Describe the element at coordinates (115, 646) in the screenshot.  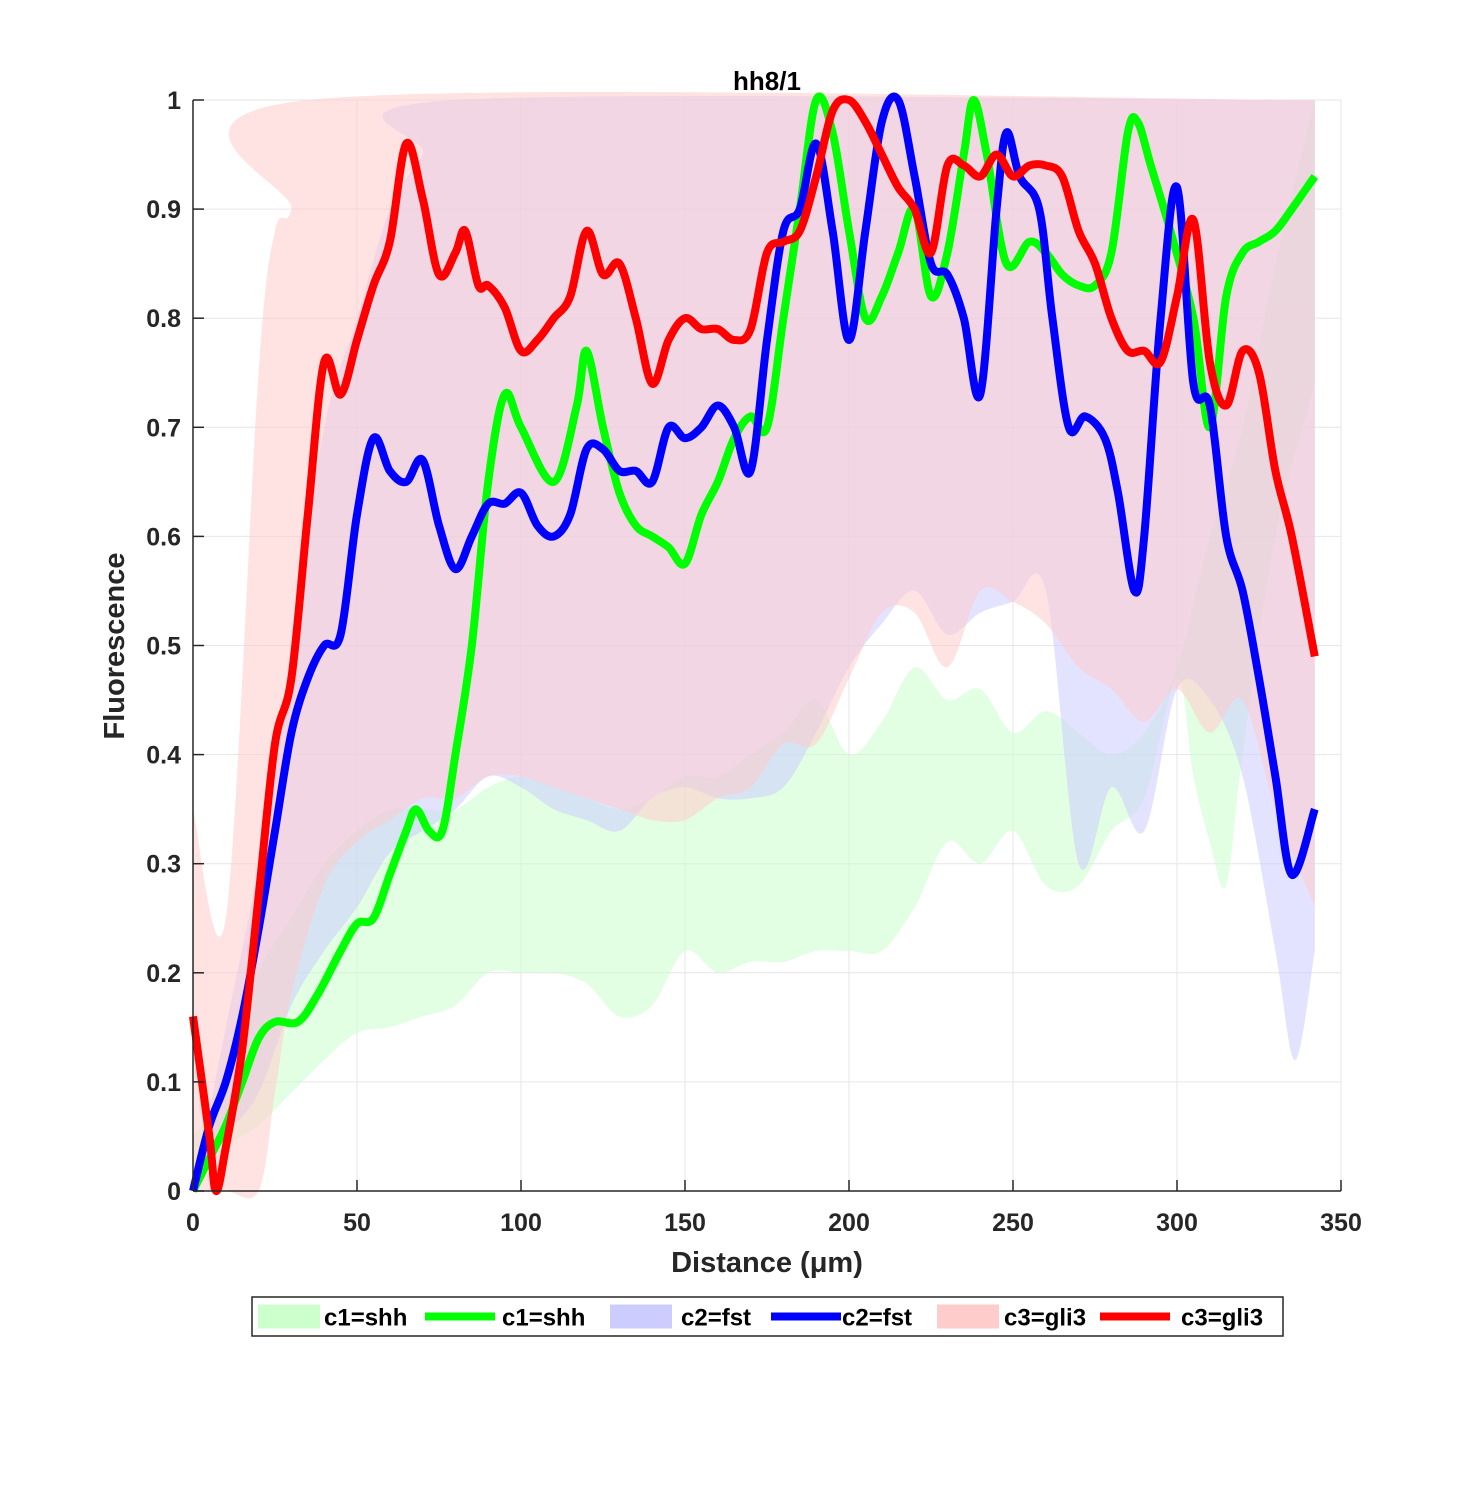
I see `y-axis-label: Fluorescence` at that location.